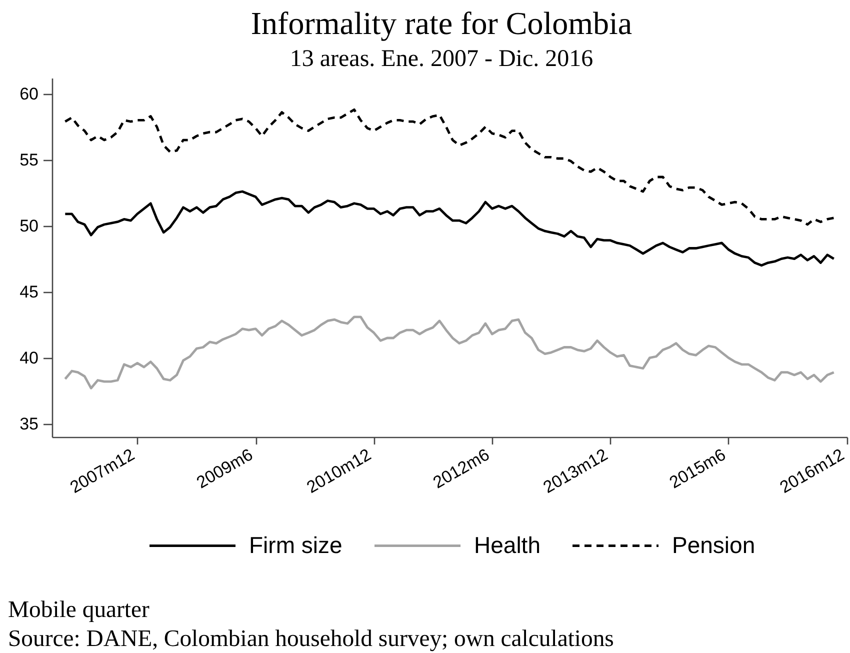 Image resolution: width=850 pixels, height=653 pixels. What do you see at coordinates (441, 23) in the screenshot?
I see `chart-title: Informality rate for Colombia` at bounding box center [441, 23].